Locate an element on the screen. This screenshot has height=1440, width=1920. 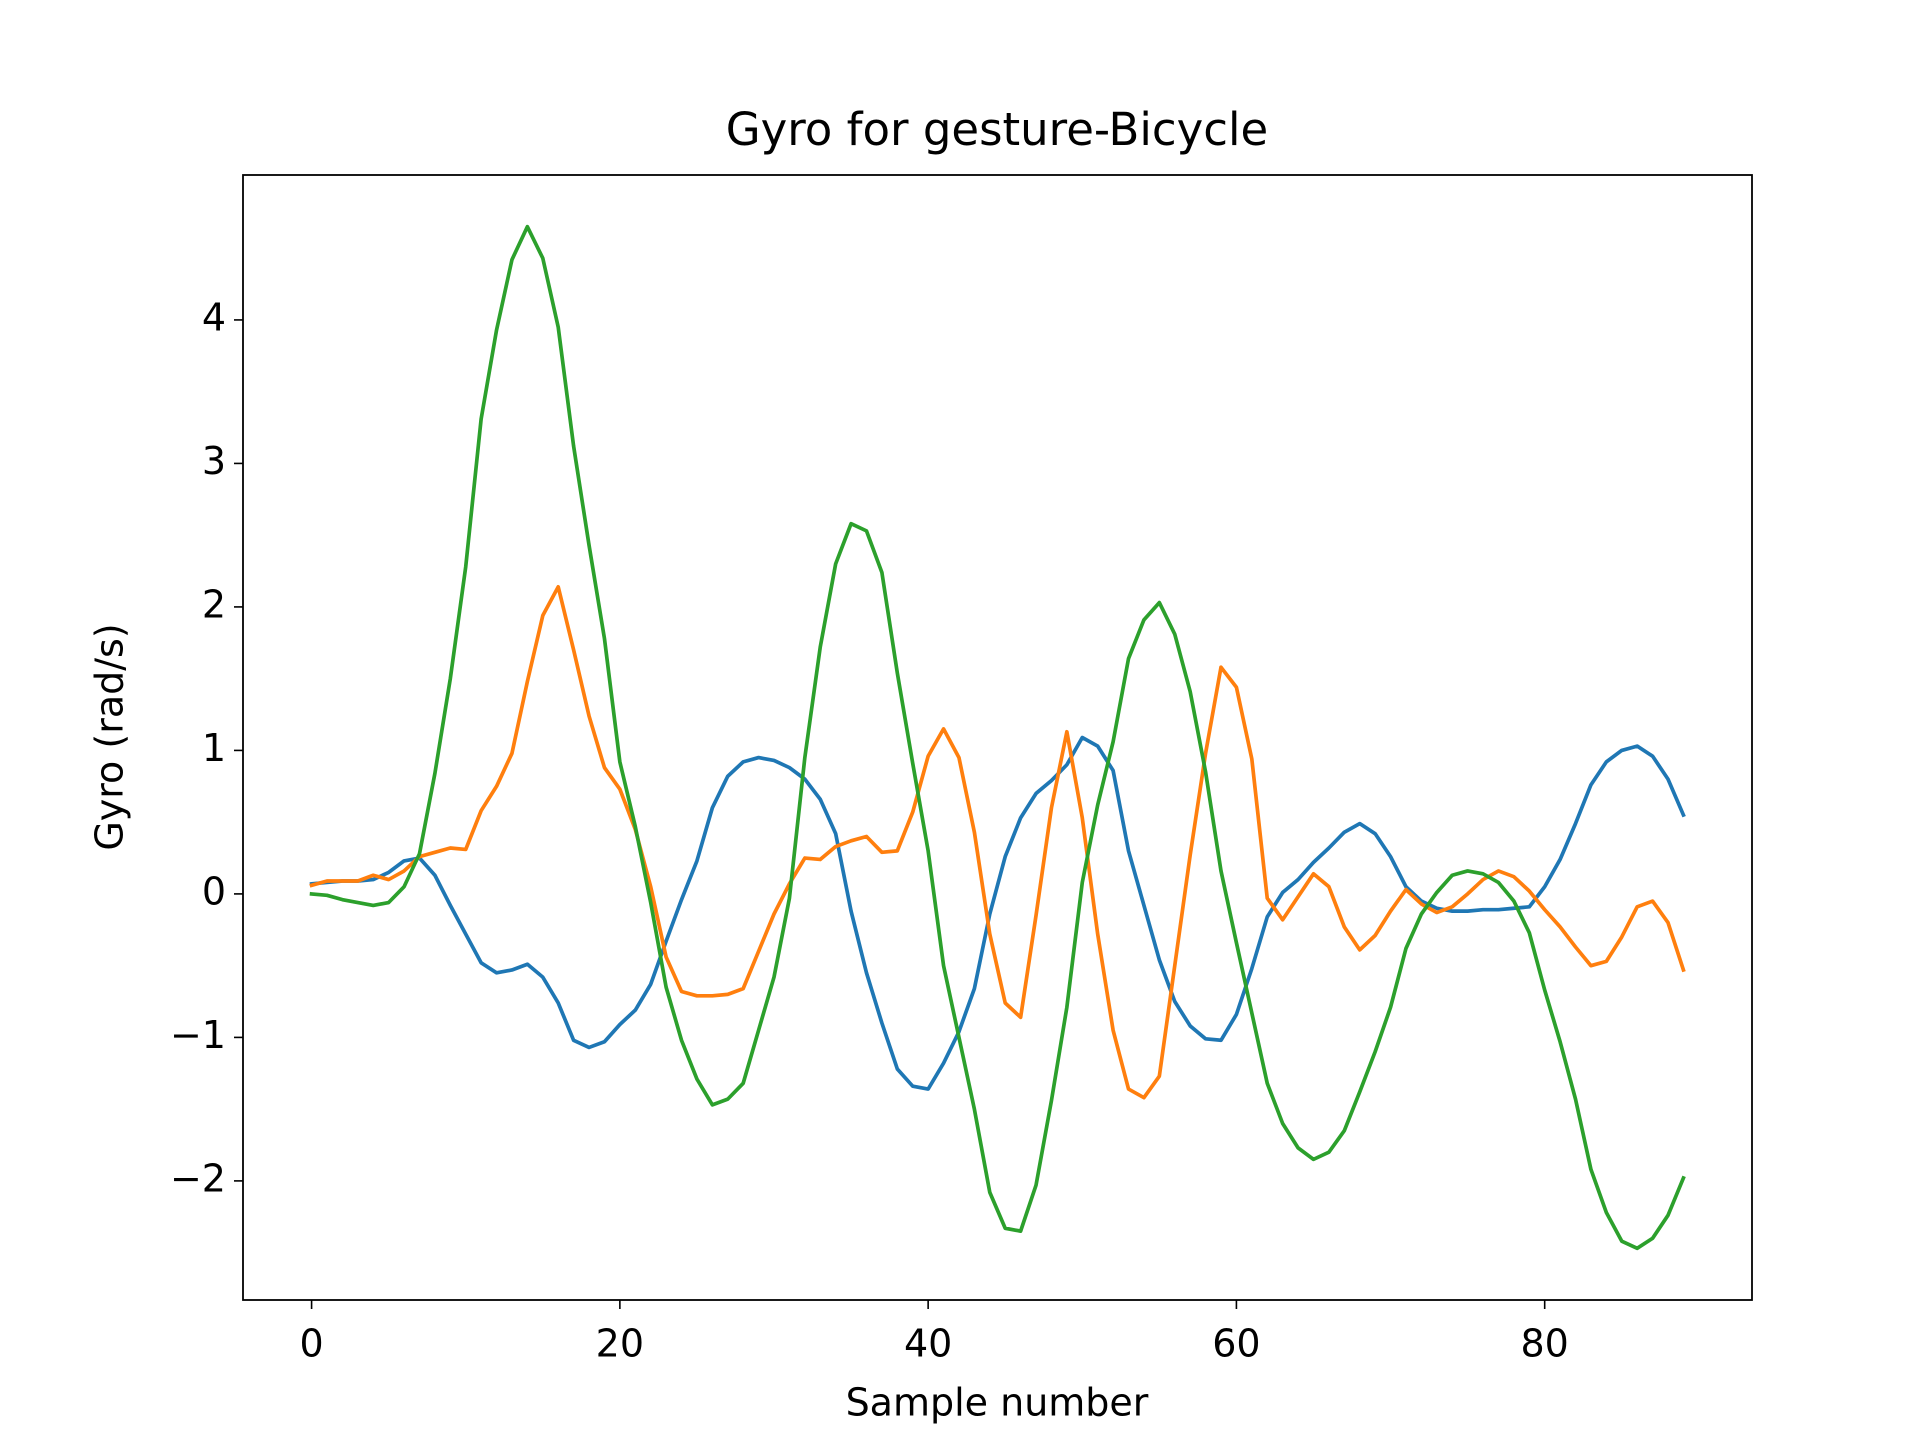
y-axis-label: Gyro (rad/s) is located at coordinates (110, 736).